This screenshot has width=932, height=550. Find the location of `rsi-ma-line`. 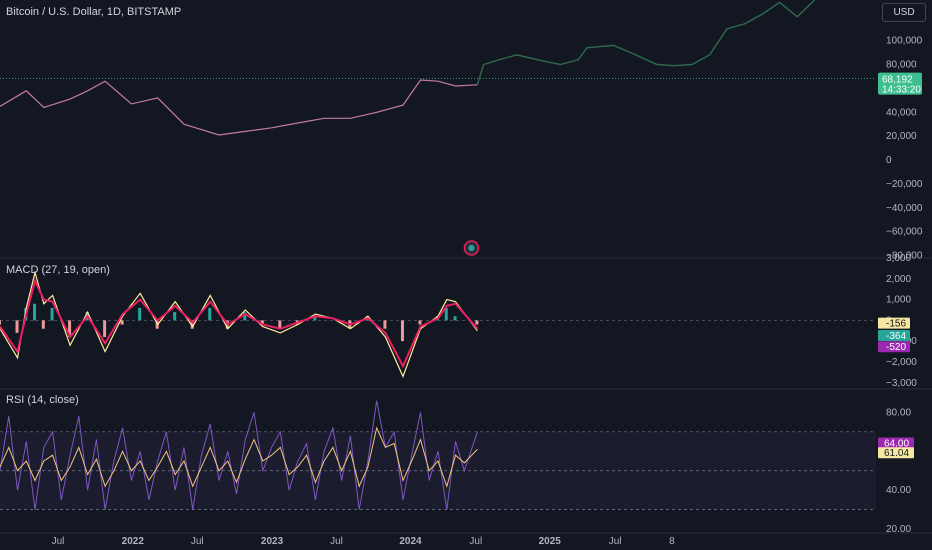

rsi-ma-line is located at coordinates (239, 457).